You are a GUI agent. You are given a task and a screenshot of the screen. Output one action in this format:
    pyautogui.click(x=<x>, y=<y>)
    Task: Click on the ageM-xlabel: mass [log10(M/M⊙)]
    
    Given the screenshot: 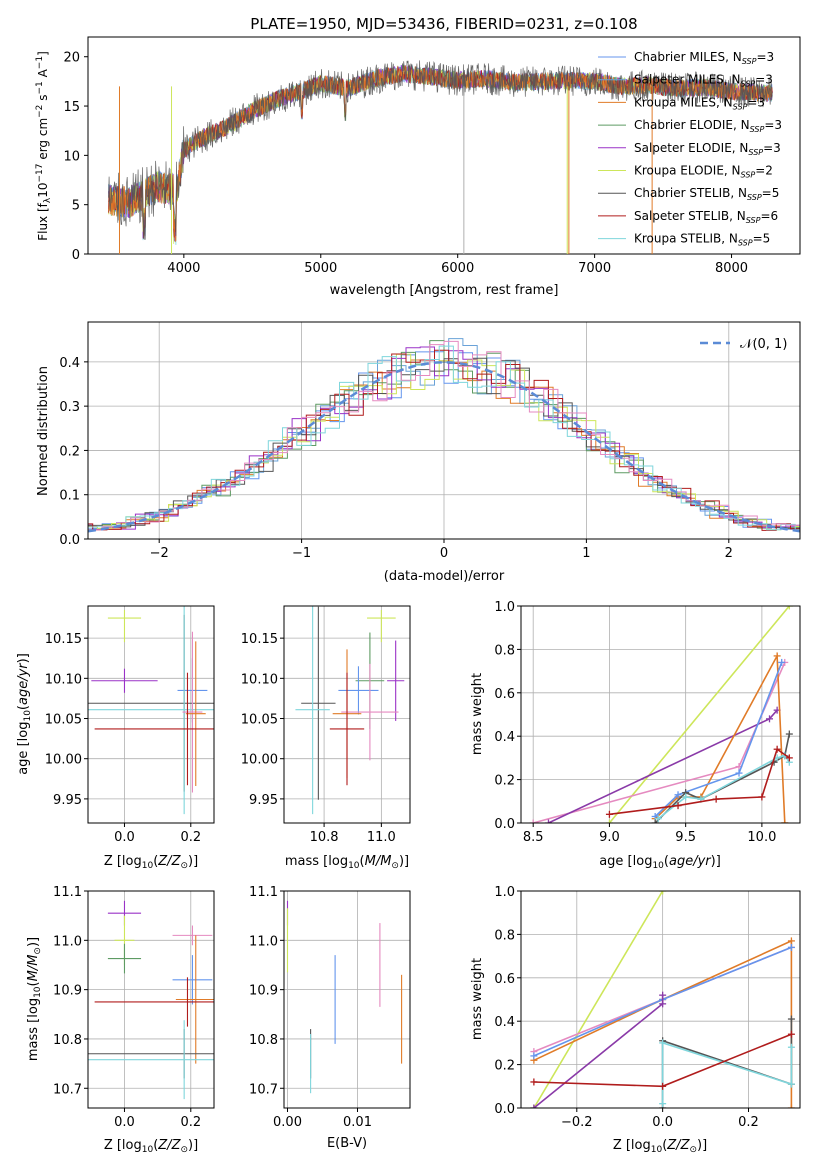 What is the action you would take?
    pyautogui.click(x=347, y=862)
    